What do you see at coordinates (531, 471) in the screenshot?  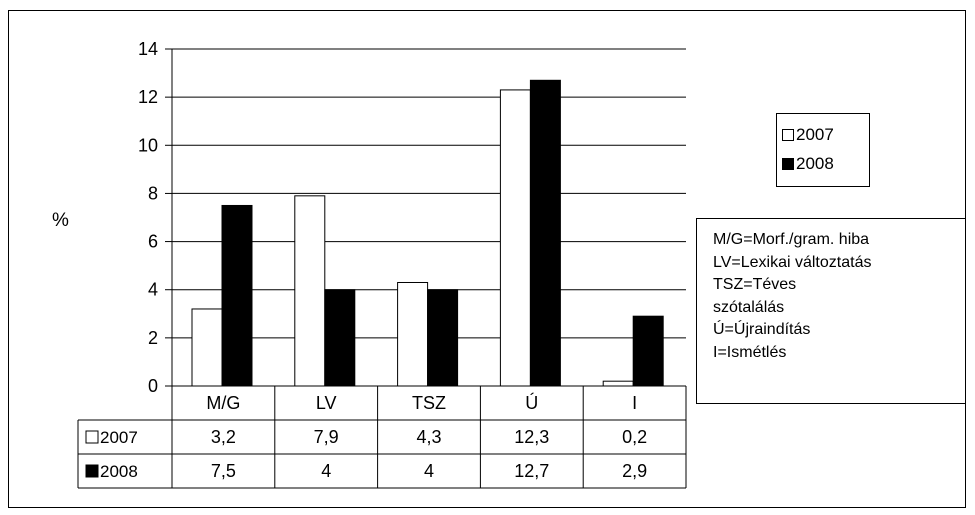 I see `data-value-label: 12,7` at bounding box center [531, 471].